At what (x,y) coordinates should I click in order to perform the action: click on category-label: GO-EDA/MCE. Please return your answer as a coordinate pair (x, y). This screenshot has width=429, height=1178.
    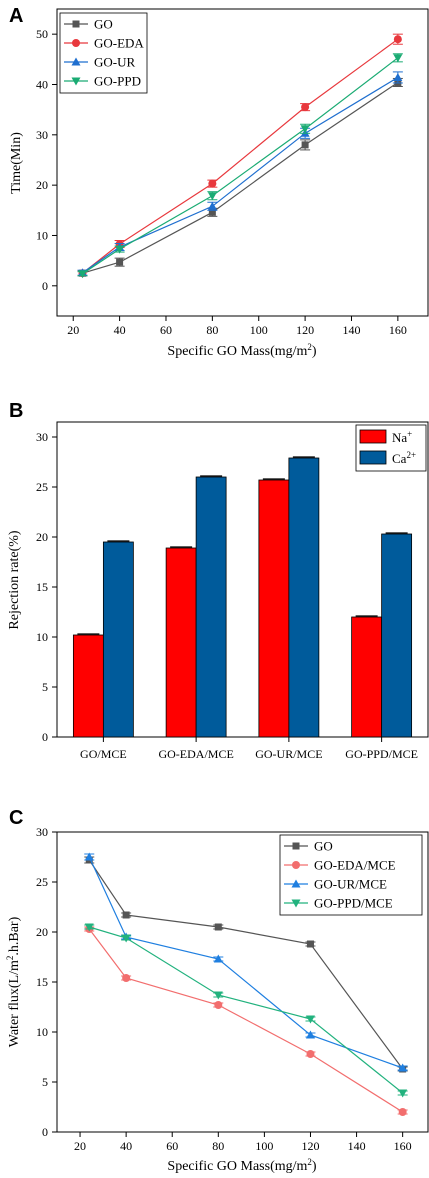
    Looking at the image, I should click on (195, 754).